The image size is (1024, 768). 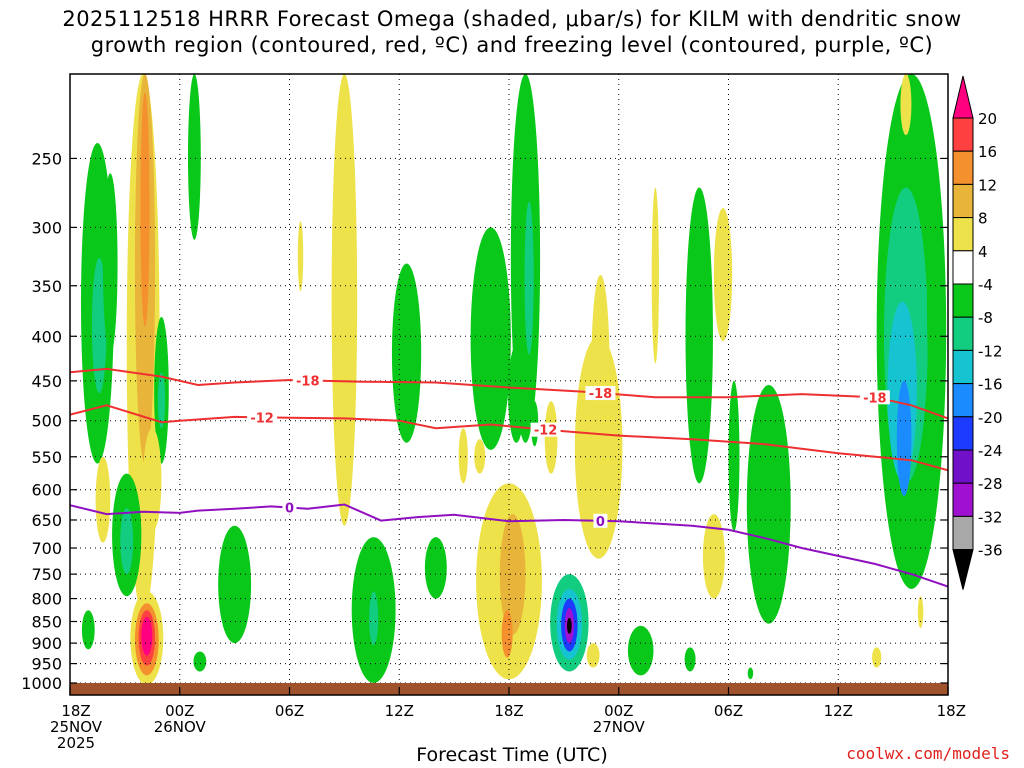 I want to click on dgz-top-label-2: -18, so click(x=875, y=398).